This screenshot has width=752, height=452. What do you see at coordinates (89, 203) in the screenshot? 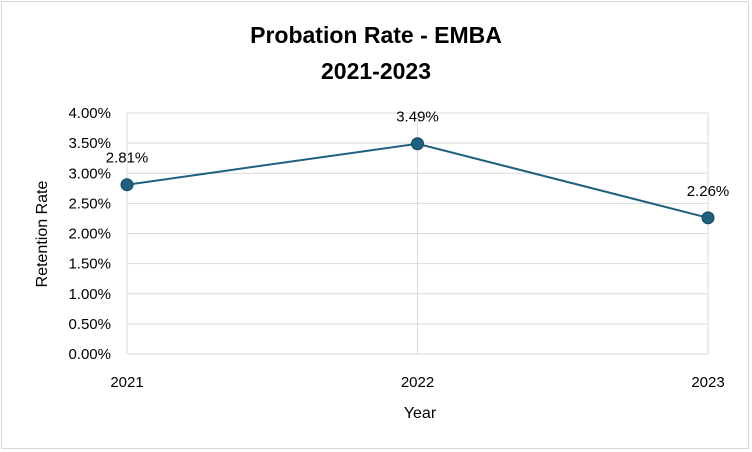
I see `y-tick-label: 2.50%` at bounding box center [89, 203].